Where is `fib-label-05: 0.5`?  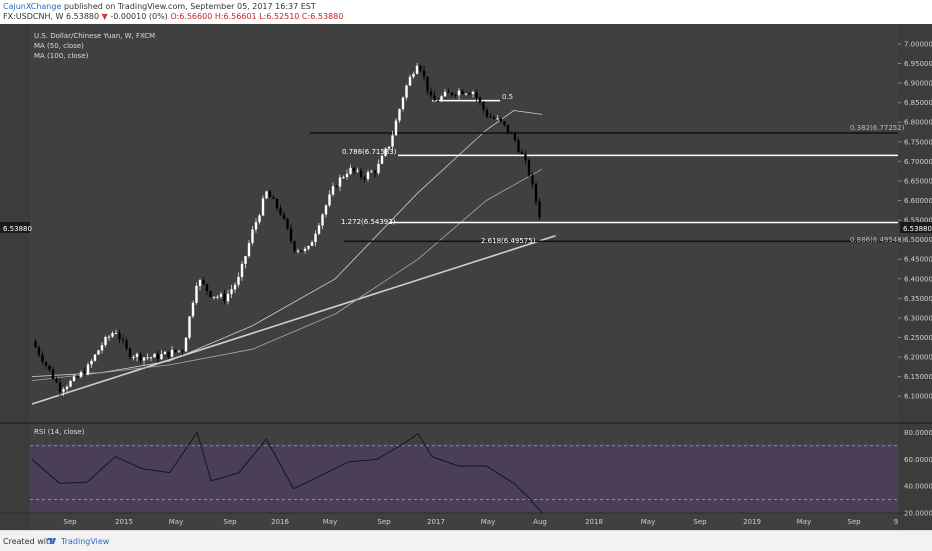
fib-label-05: 0.5 is located at coordinates (507, 97).